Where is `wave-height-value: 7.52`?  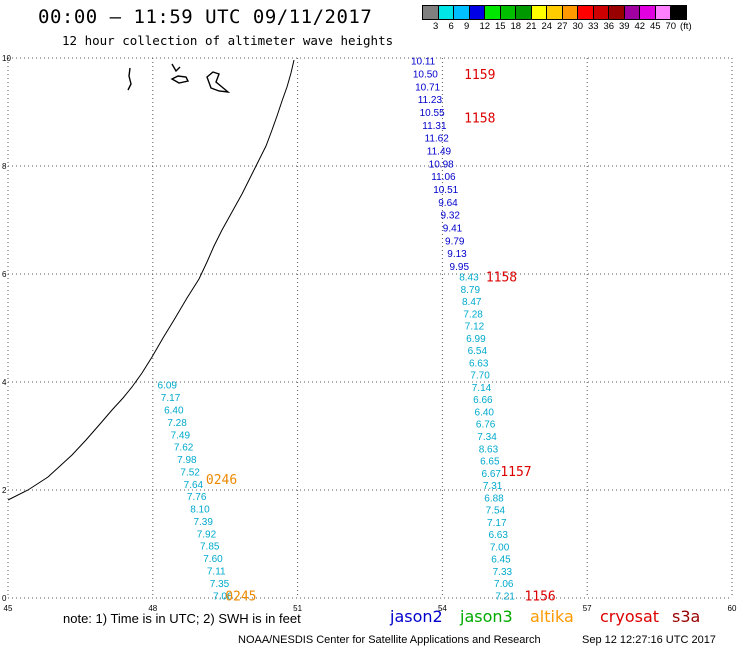
wave-height-value: 7.52 is located at coordinates (190, 472).